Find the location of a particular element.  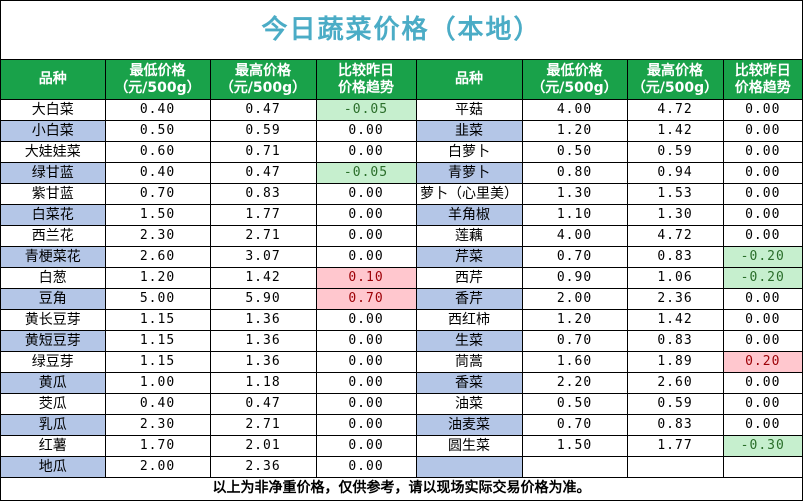

left-price-trend: -0.05 is located at coordinates (366, 173).